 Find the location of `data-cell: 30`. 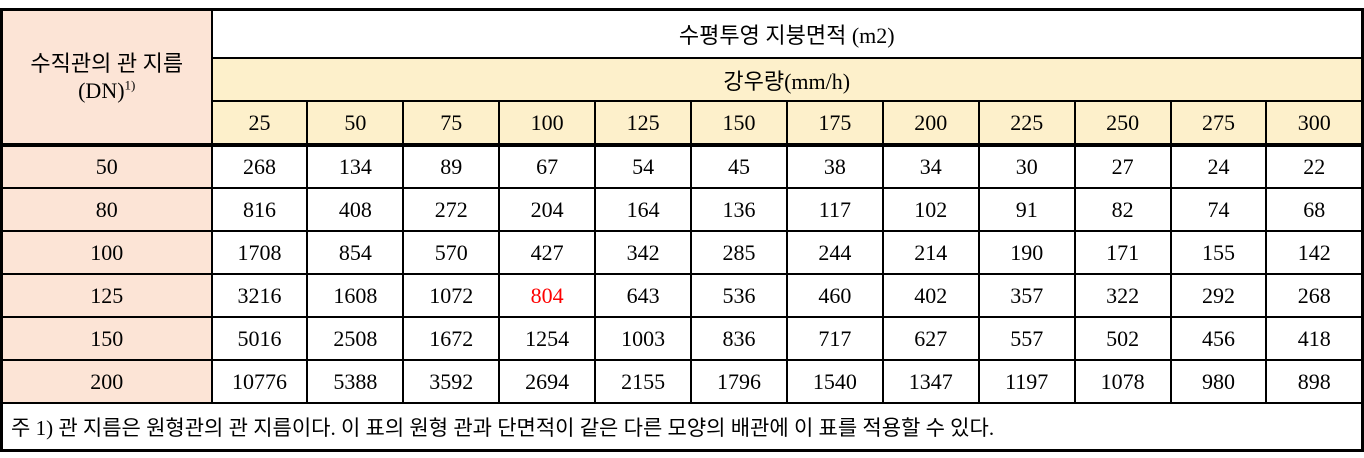

data-cell: 30 is located at coordinates (1026, 166).